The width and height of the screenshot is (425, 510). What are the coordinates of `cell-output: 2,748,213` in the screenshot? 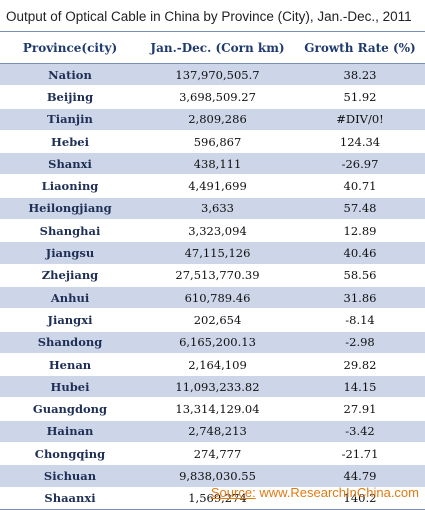 It's located at (217, 432).